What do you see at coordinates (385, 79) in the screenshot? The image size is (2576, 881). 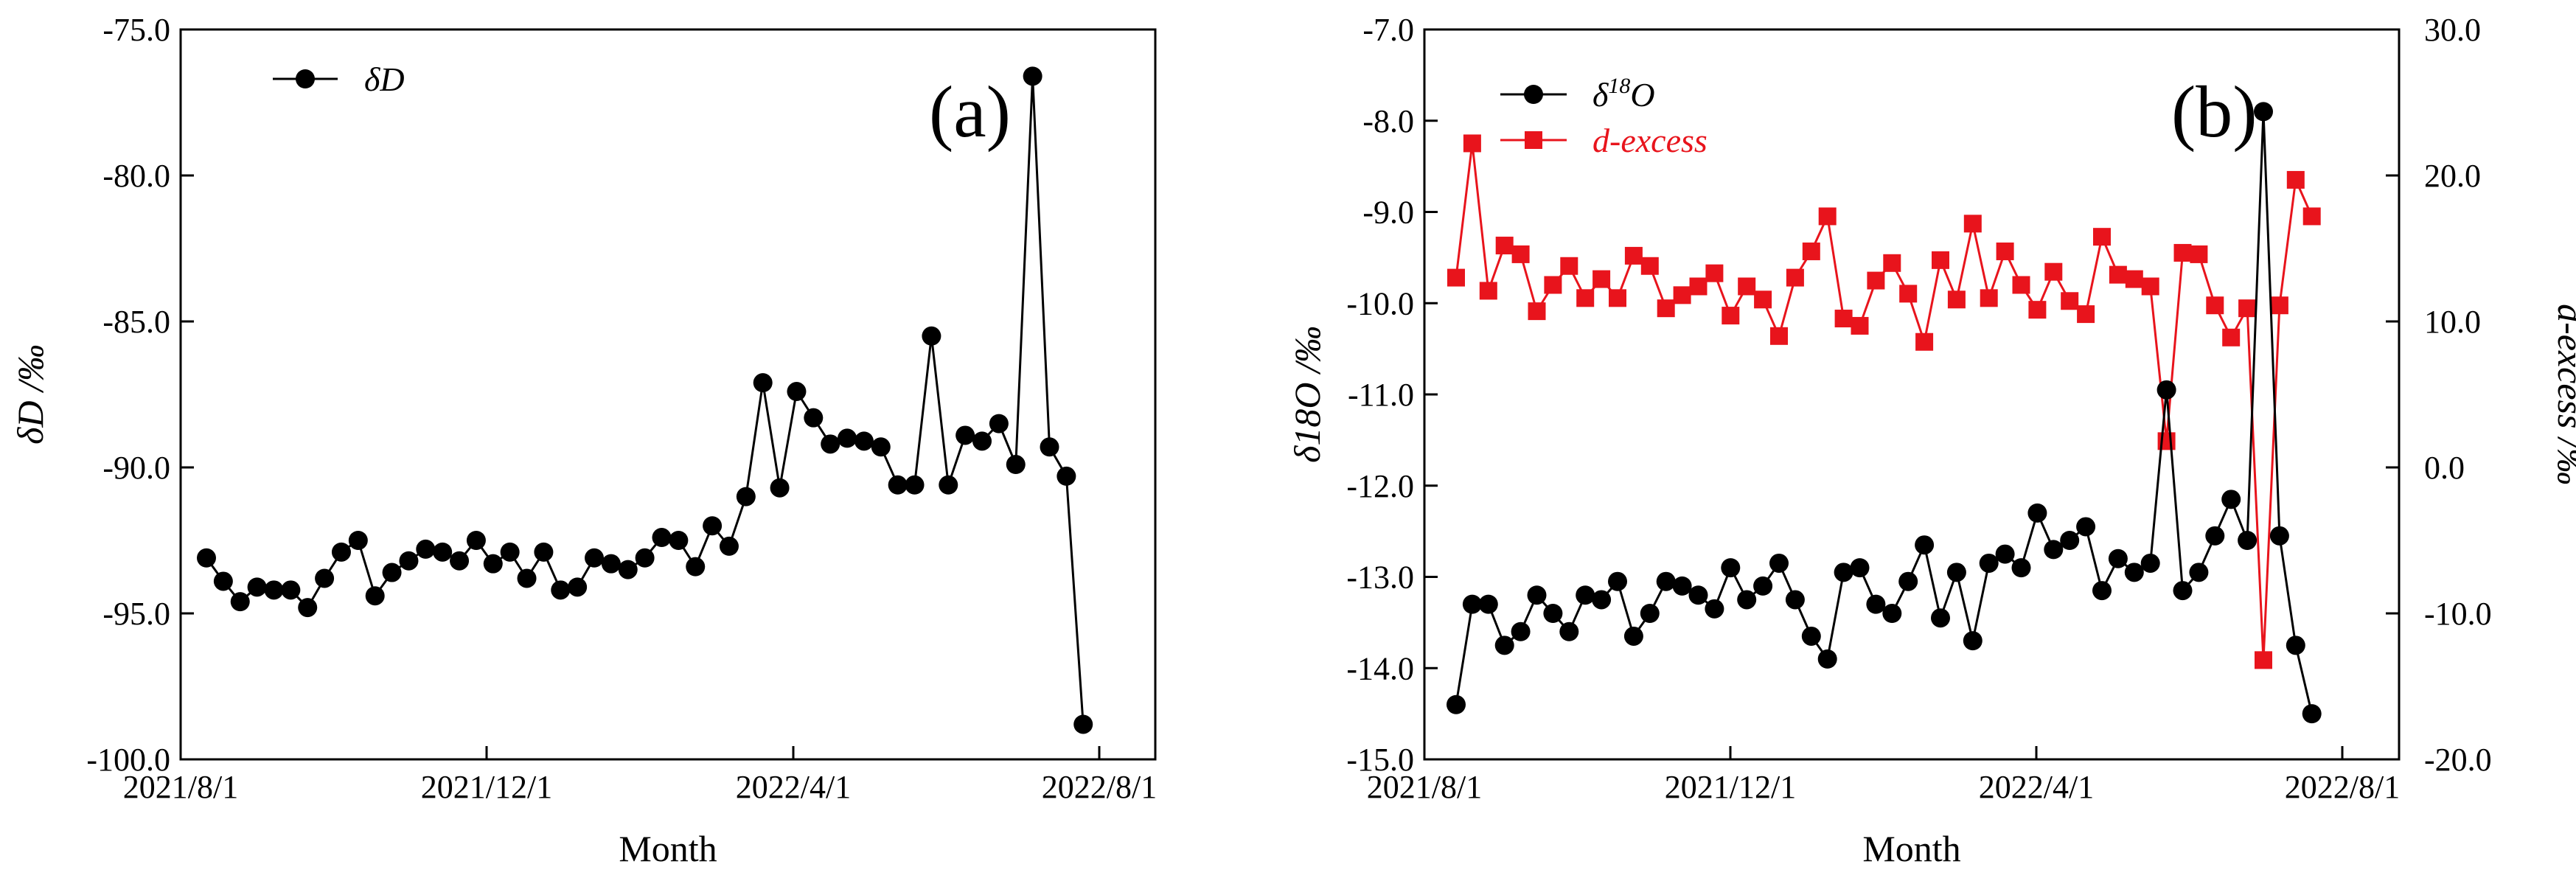 I see `panel-a-legend-label: δD` at bounding box center [385, 79].